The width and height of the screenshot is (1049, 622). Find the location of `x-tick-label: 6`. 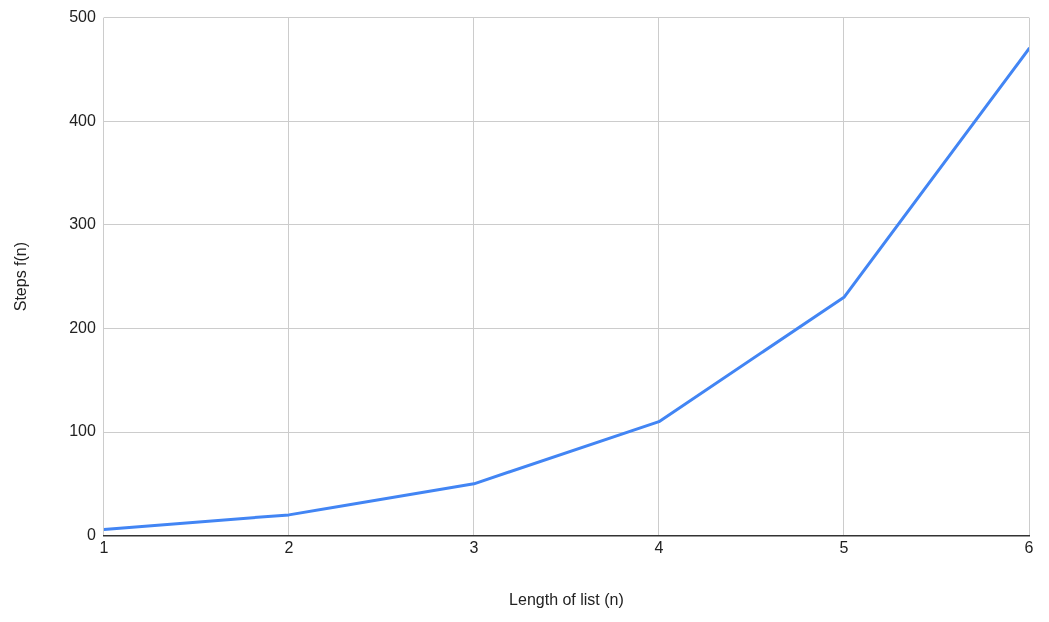

x-tick-label: 6 is located at coordinates (1029, 547).